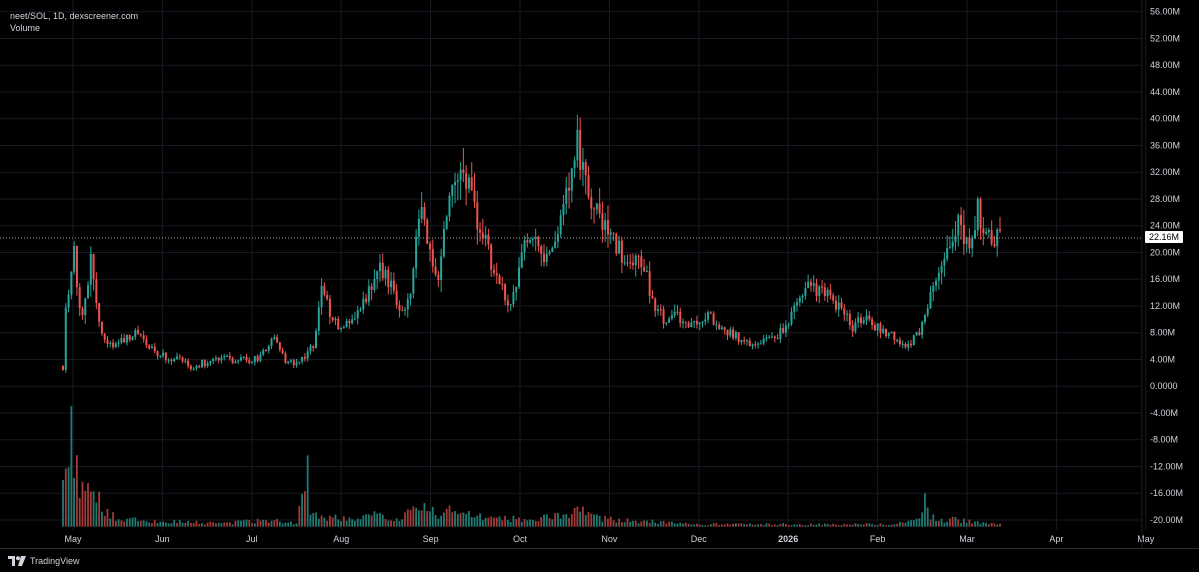 The width and height of the screenshot is (1199, 572). I want to click on tradingview-branding: TradingView, so click(44, 561).